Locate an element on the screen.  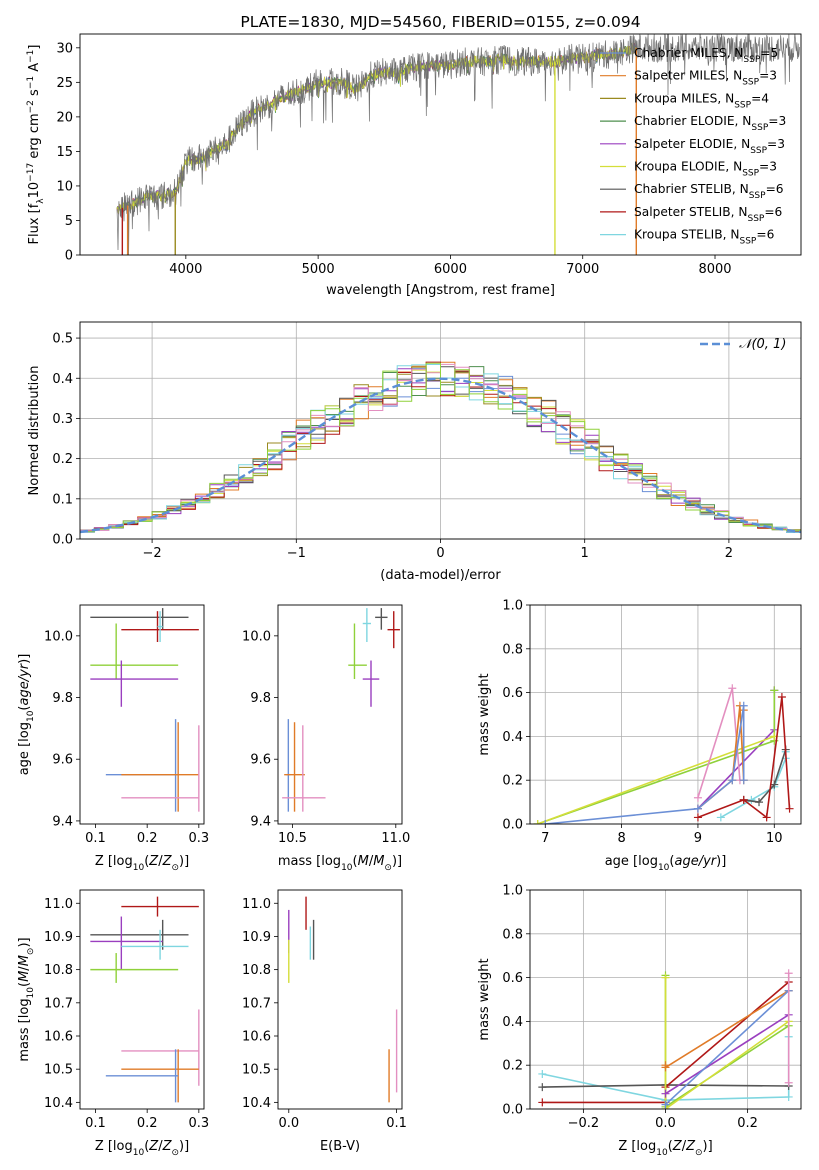
tick-label-x: 9 is located at coordinates (698, 838).